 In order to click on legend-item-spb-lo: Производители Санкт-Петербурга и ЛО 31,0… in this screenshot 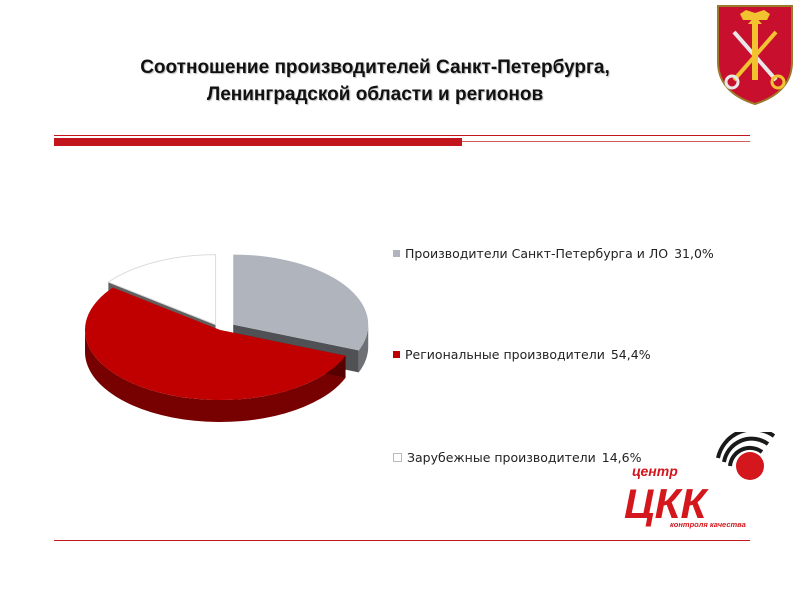, I will do `click(553, 253)`.